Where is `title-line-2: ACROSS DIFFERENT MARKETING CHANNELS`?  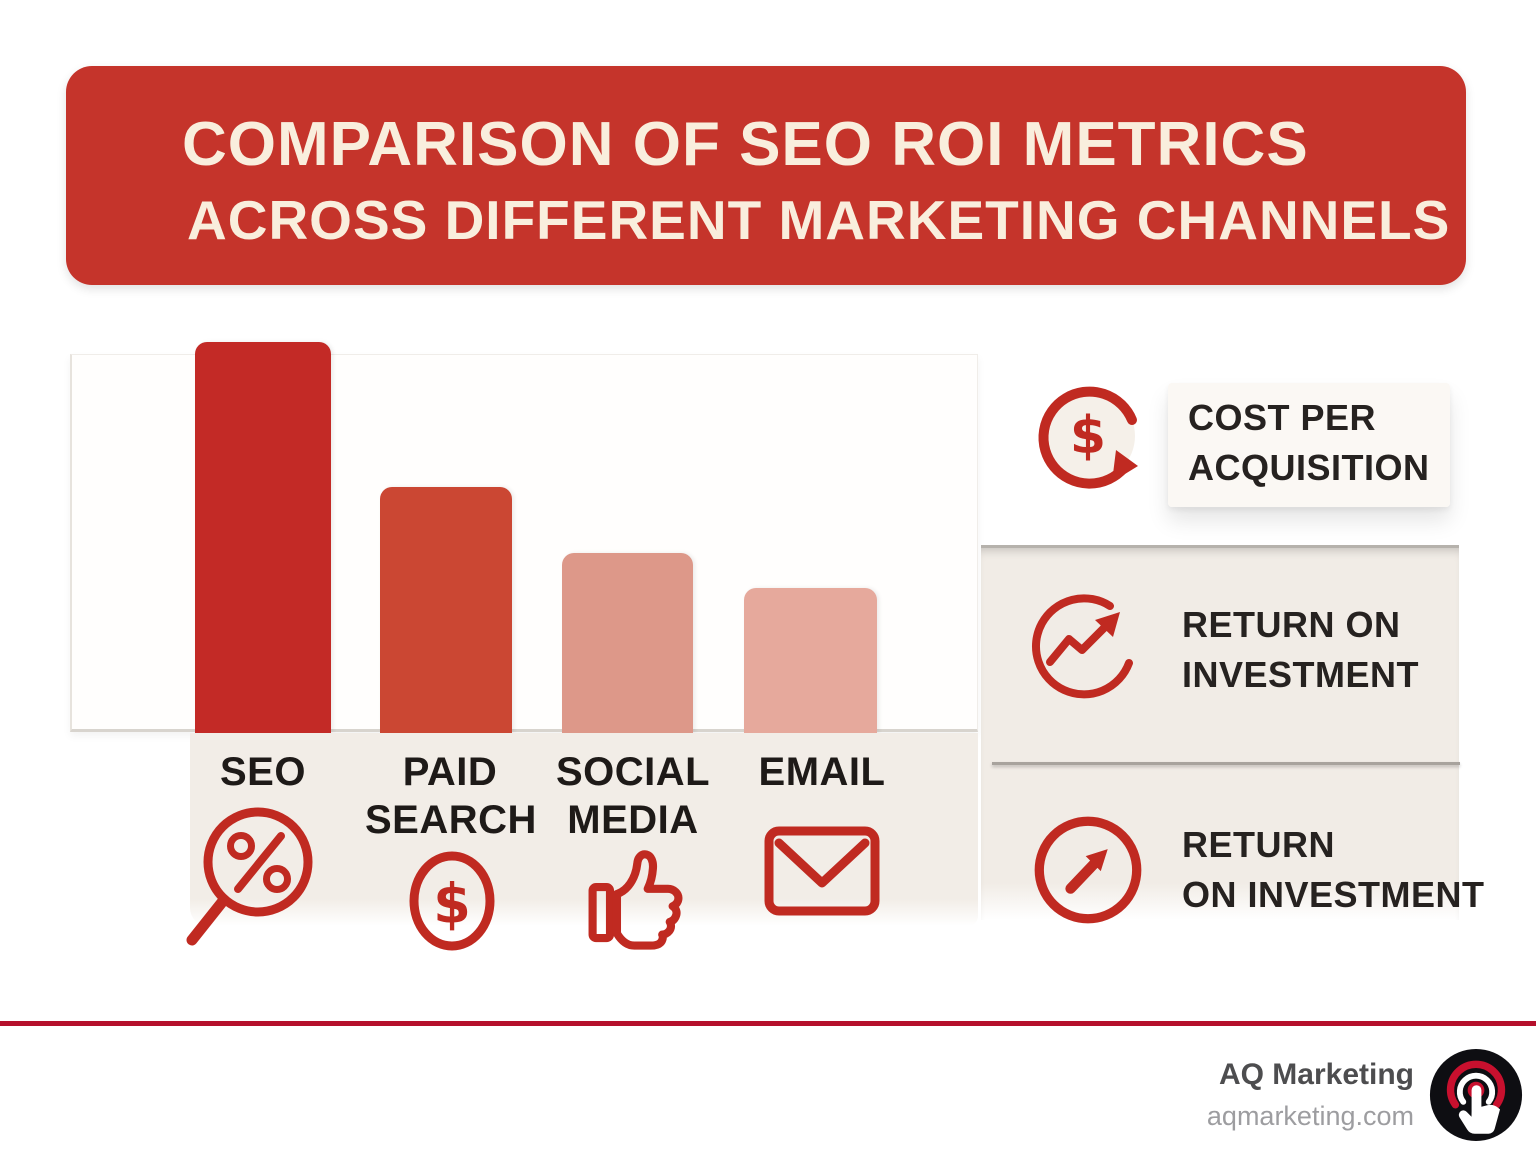 title-line-2: ACROSS DIFFERENT MARKETING CHANNELS is located at coordinates (819, 220).